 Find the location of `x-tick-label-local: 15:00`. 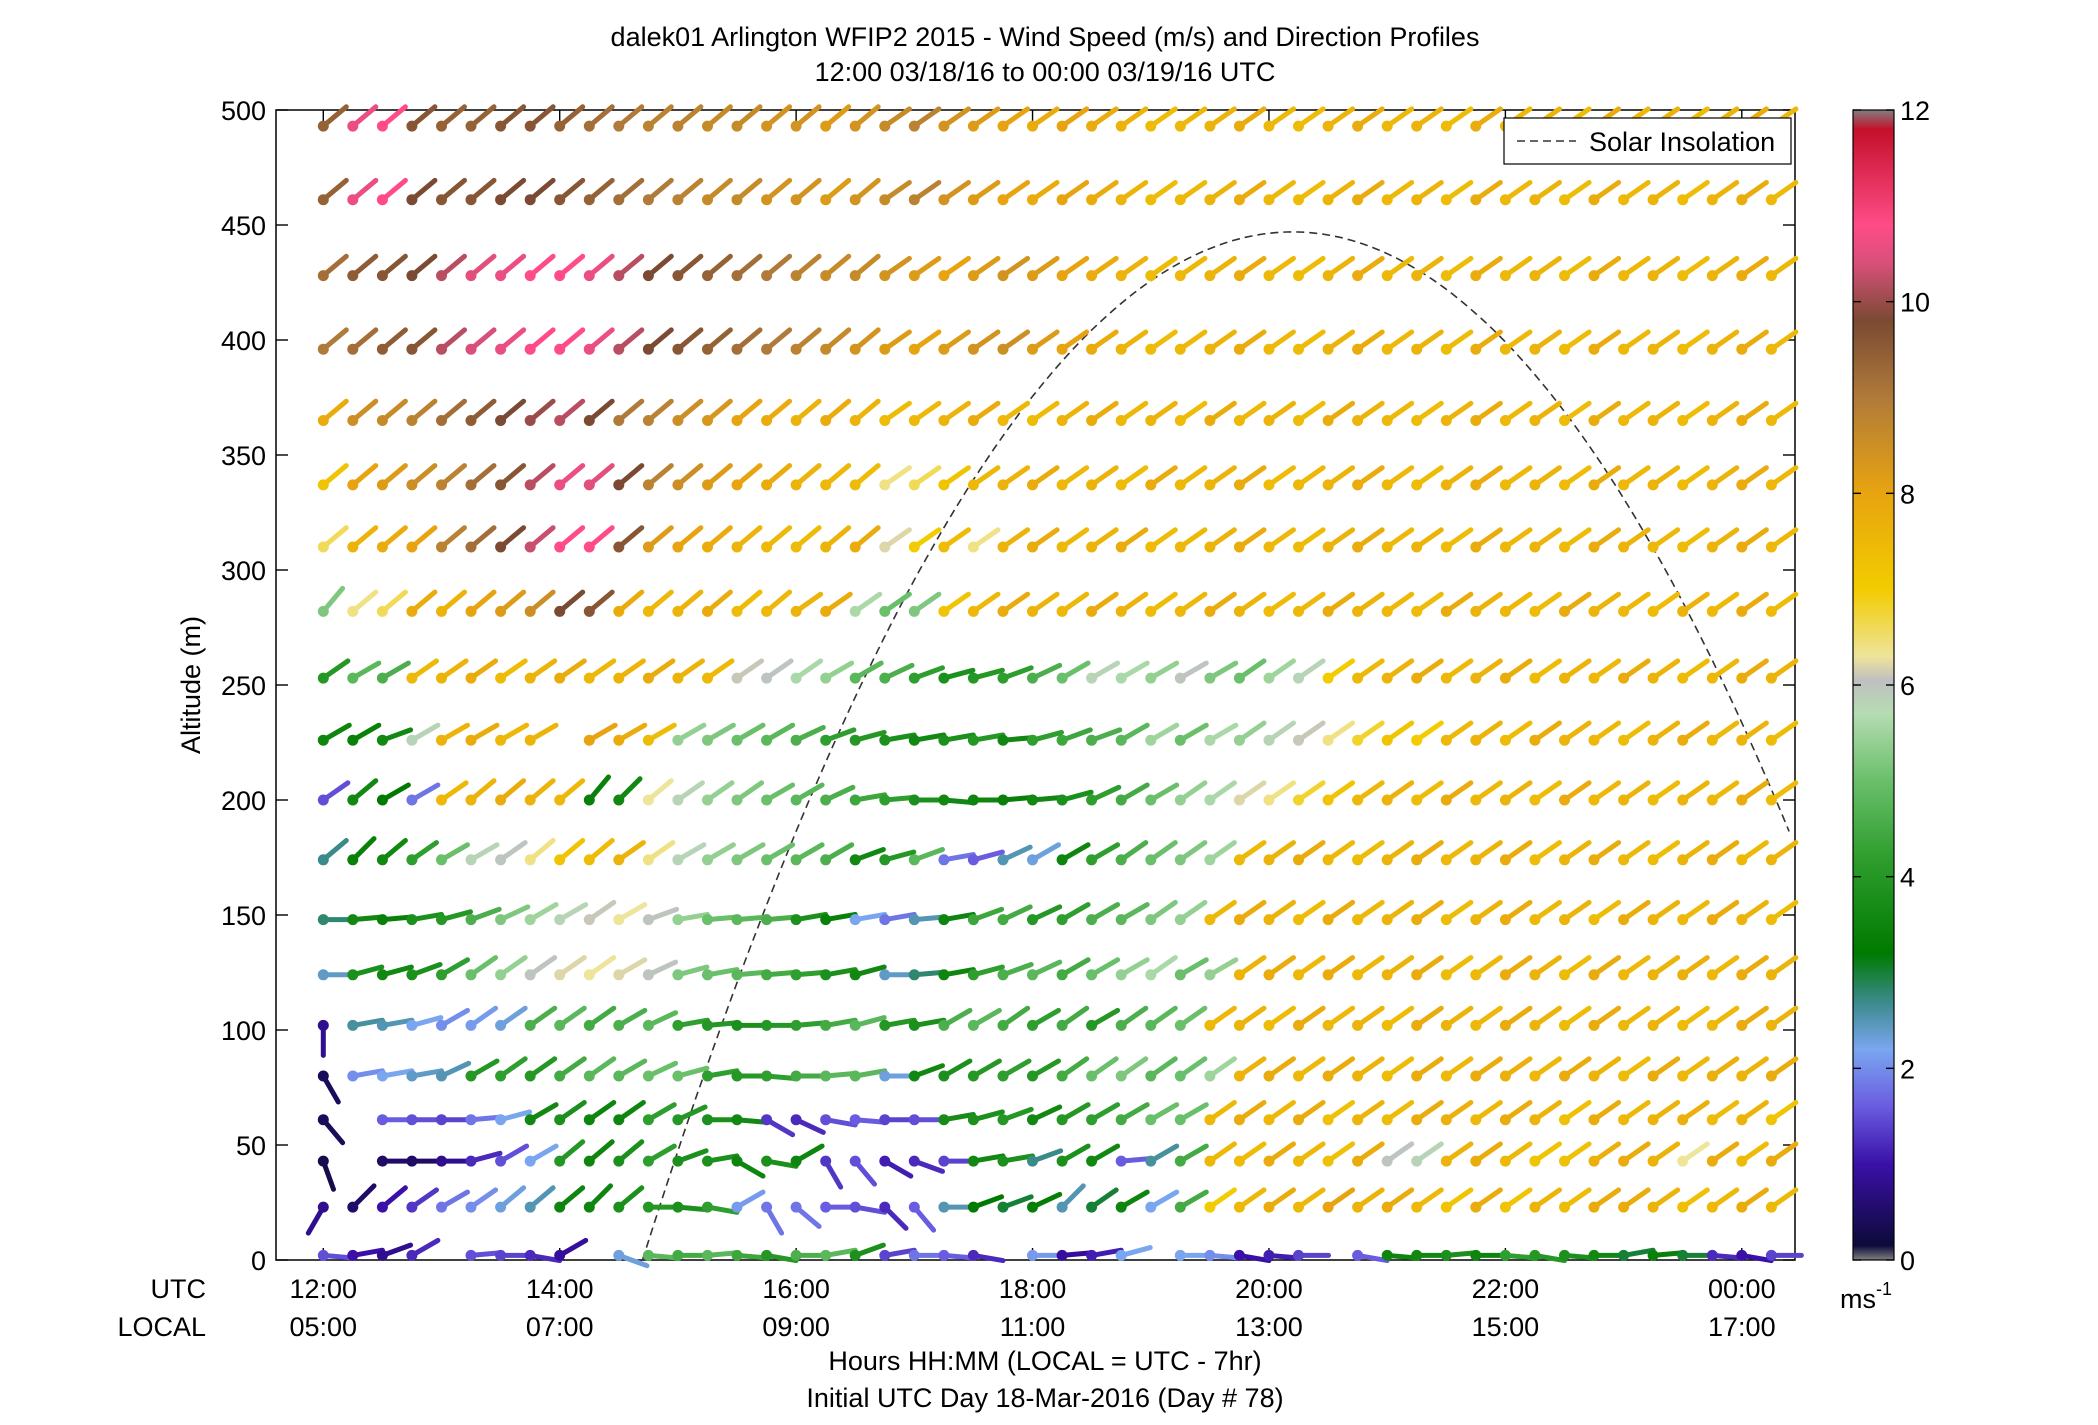

x-tick-label-local: 15:00 is located at coordinates (1506, 1327).